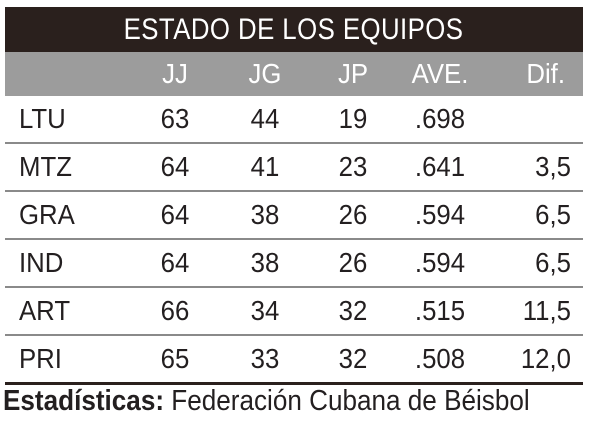  I want to click on difference: 12,0, so click(545, 358).